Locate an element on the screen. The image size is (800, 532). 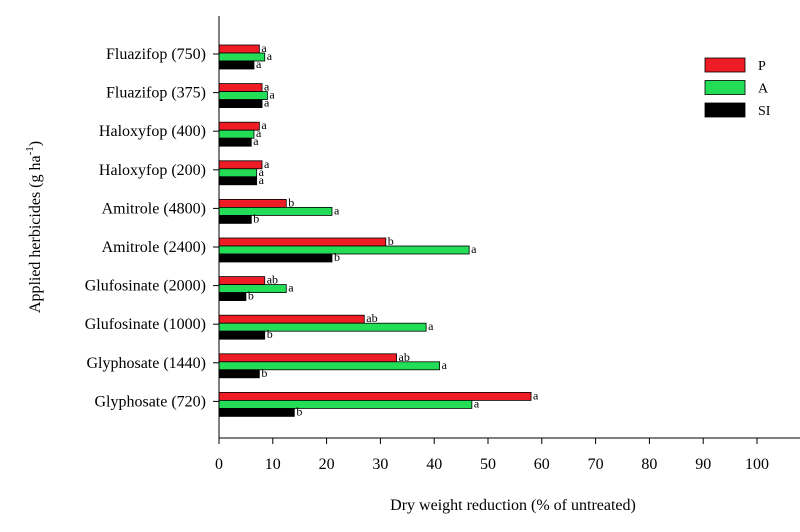
category-label: Glyphosate (720) is located at coordinates (150, 401).